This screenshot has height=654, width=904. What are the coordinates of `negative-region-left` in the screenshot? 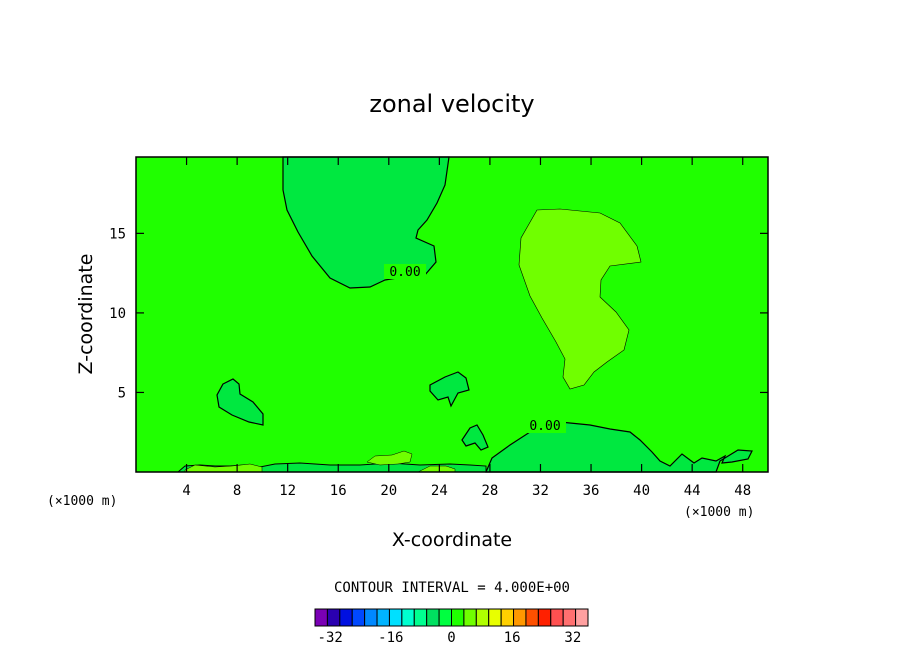 It's located at (240, 402).